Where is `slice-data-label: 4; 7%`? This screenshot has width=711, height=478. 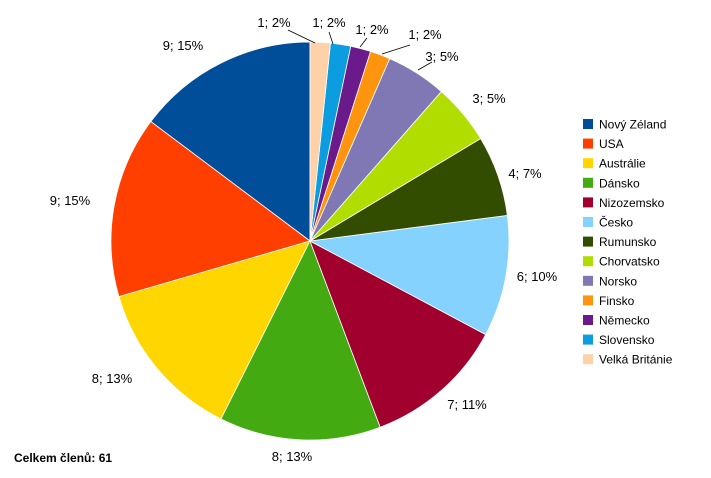
slice-data-label: 4; 7% is located at coordinates (525, 173).